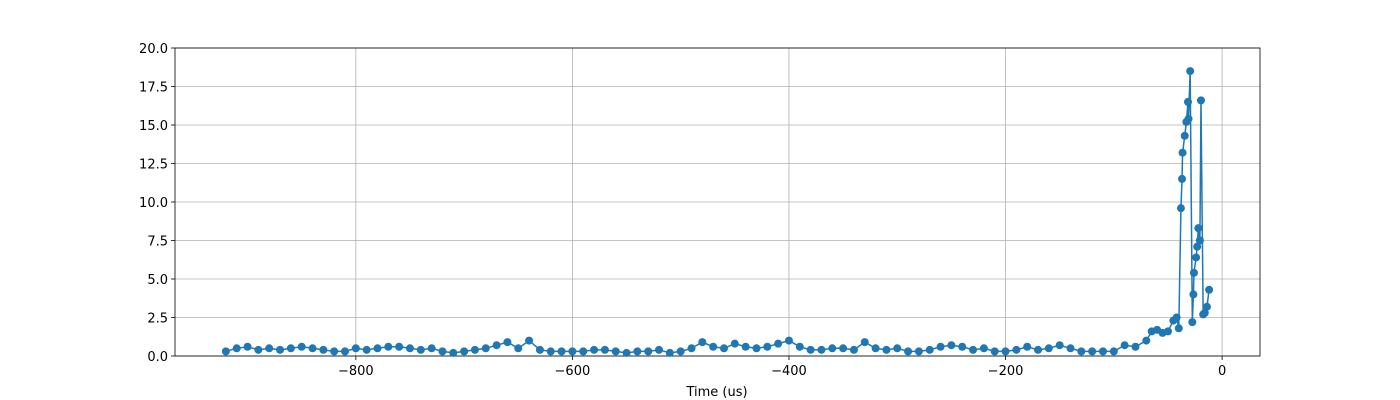 The image size is (1400, 400). I want to click on y-tick-label: 12.5, so click(153, 165).